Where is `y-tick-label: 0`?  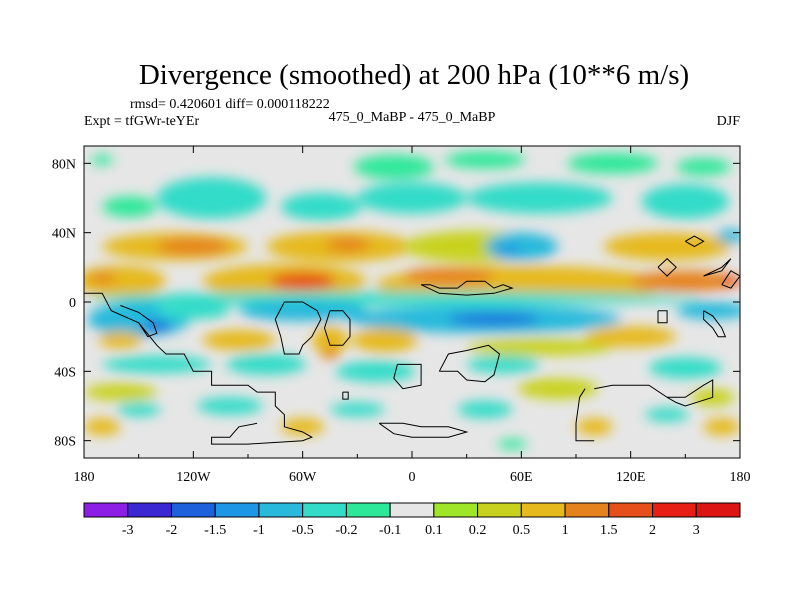 y-tick-label: 0 is located at coordinates (72, 303).